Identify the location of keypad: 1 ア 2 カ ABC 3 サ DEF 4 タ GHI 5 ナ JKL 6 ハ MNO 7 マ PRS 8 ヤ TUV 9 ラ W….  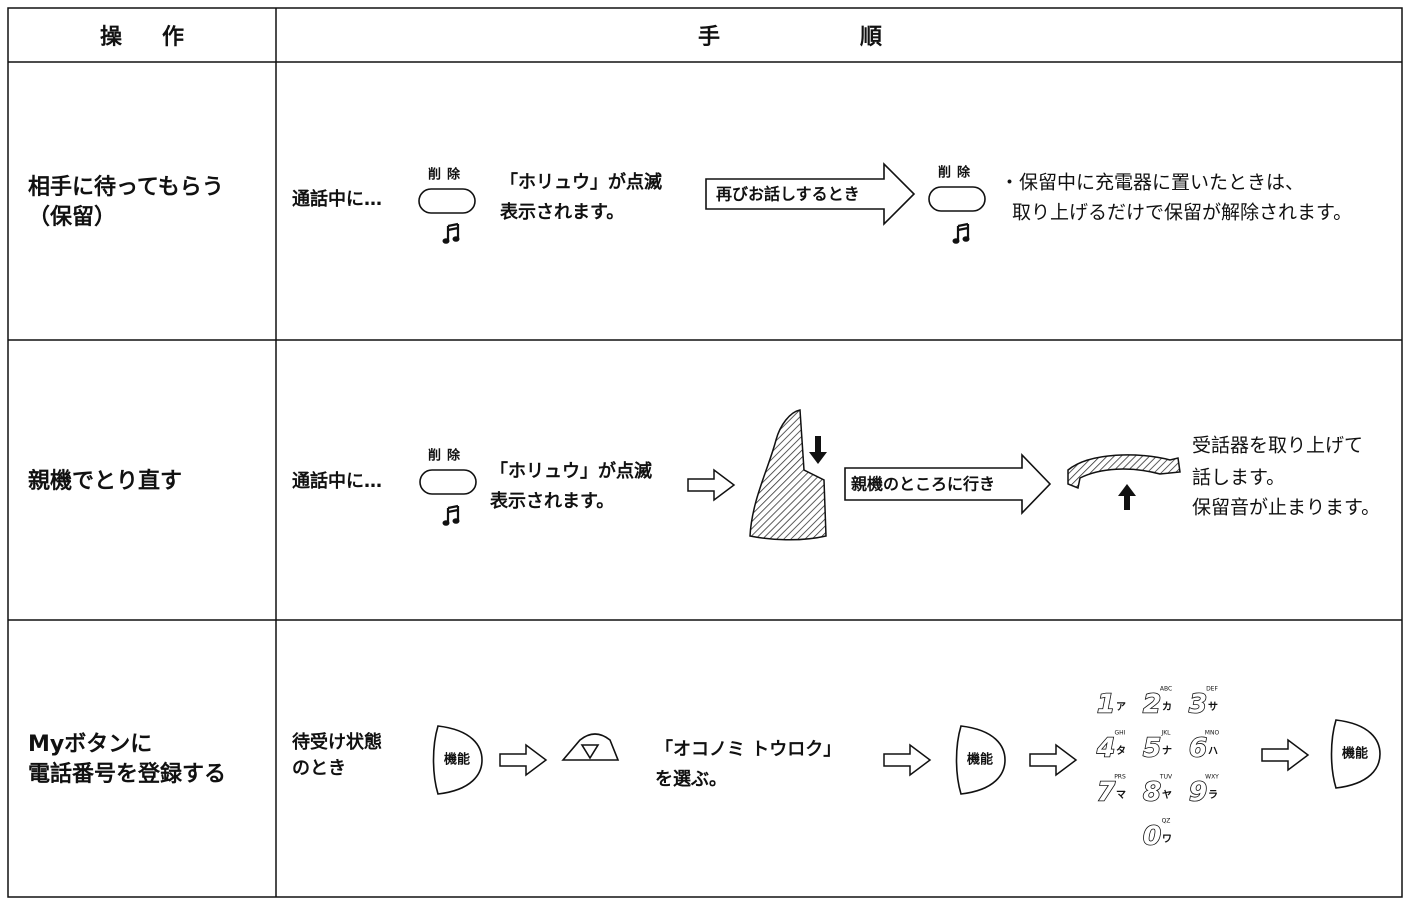
(1157, 769).